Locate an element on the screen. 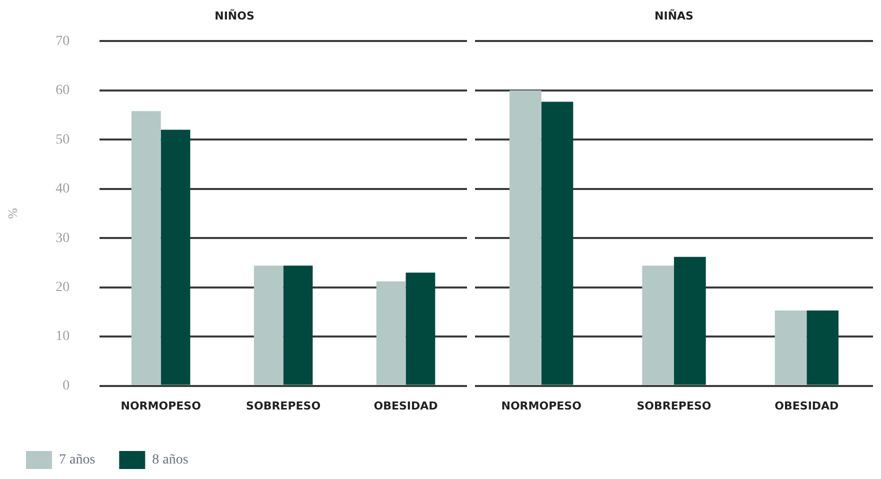 The image size is (881, 479). y-axis-title: % is located at coordinates (12, 213).